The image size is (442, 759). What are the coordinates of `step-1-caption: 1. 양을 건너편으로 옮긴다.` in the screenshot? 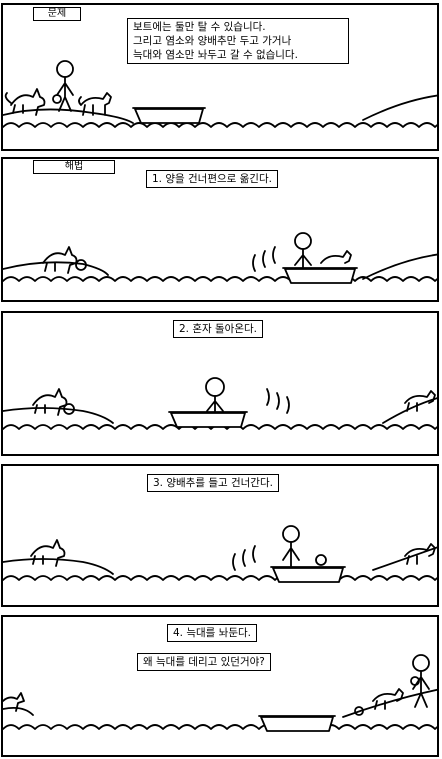 It's located at (212, 179).